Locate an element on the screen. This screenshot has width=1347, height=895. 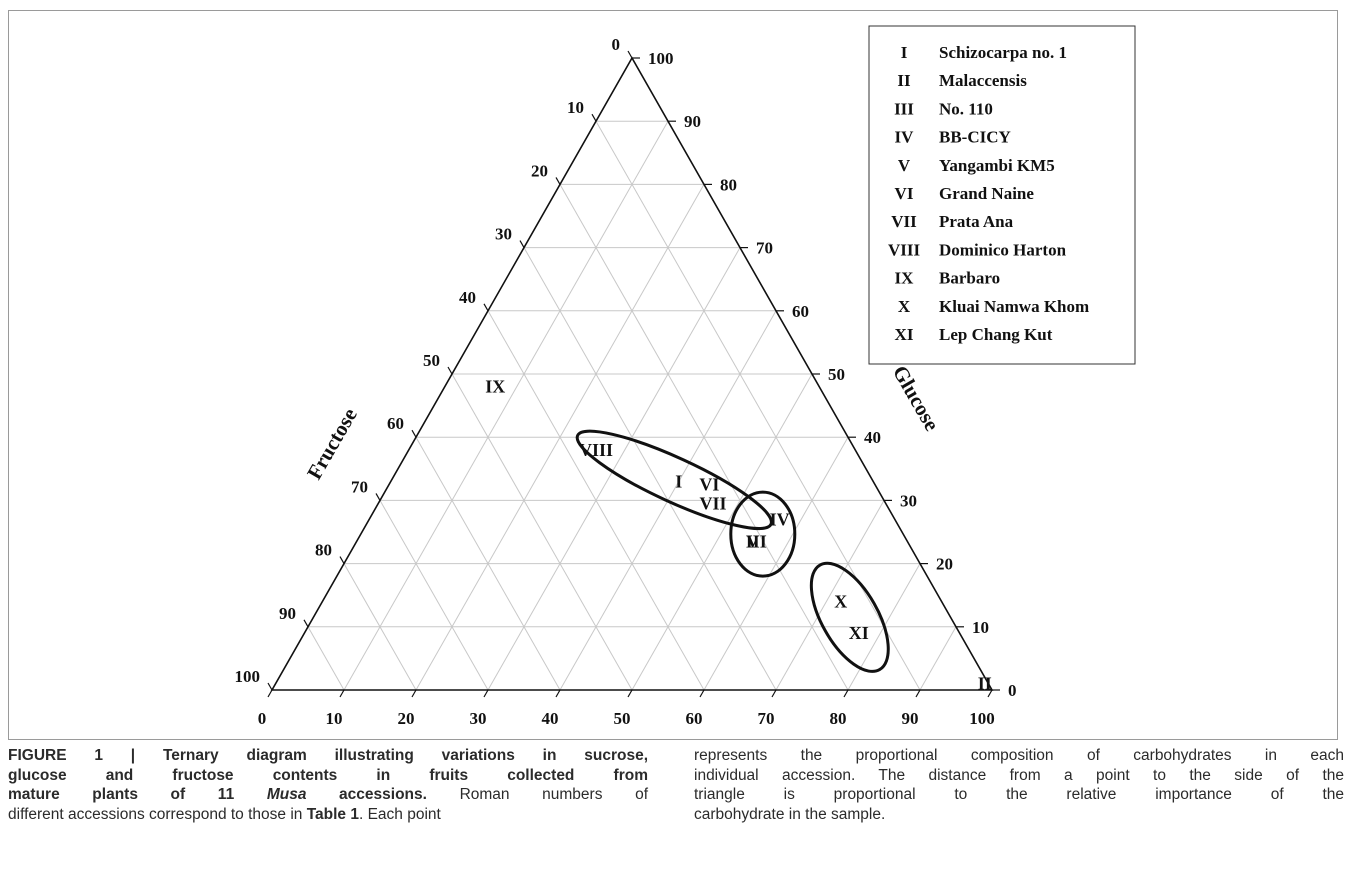
caption-segment: . Each point is located at coordinates (399, 814).